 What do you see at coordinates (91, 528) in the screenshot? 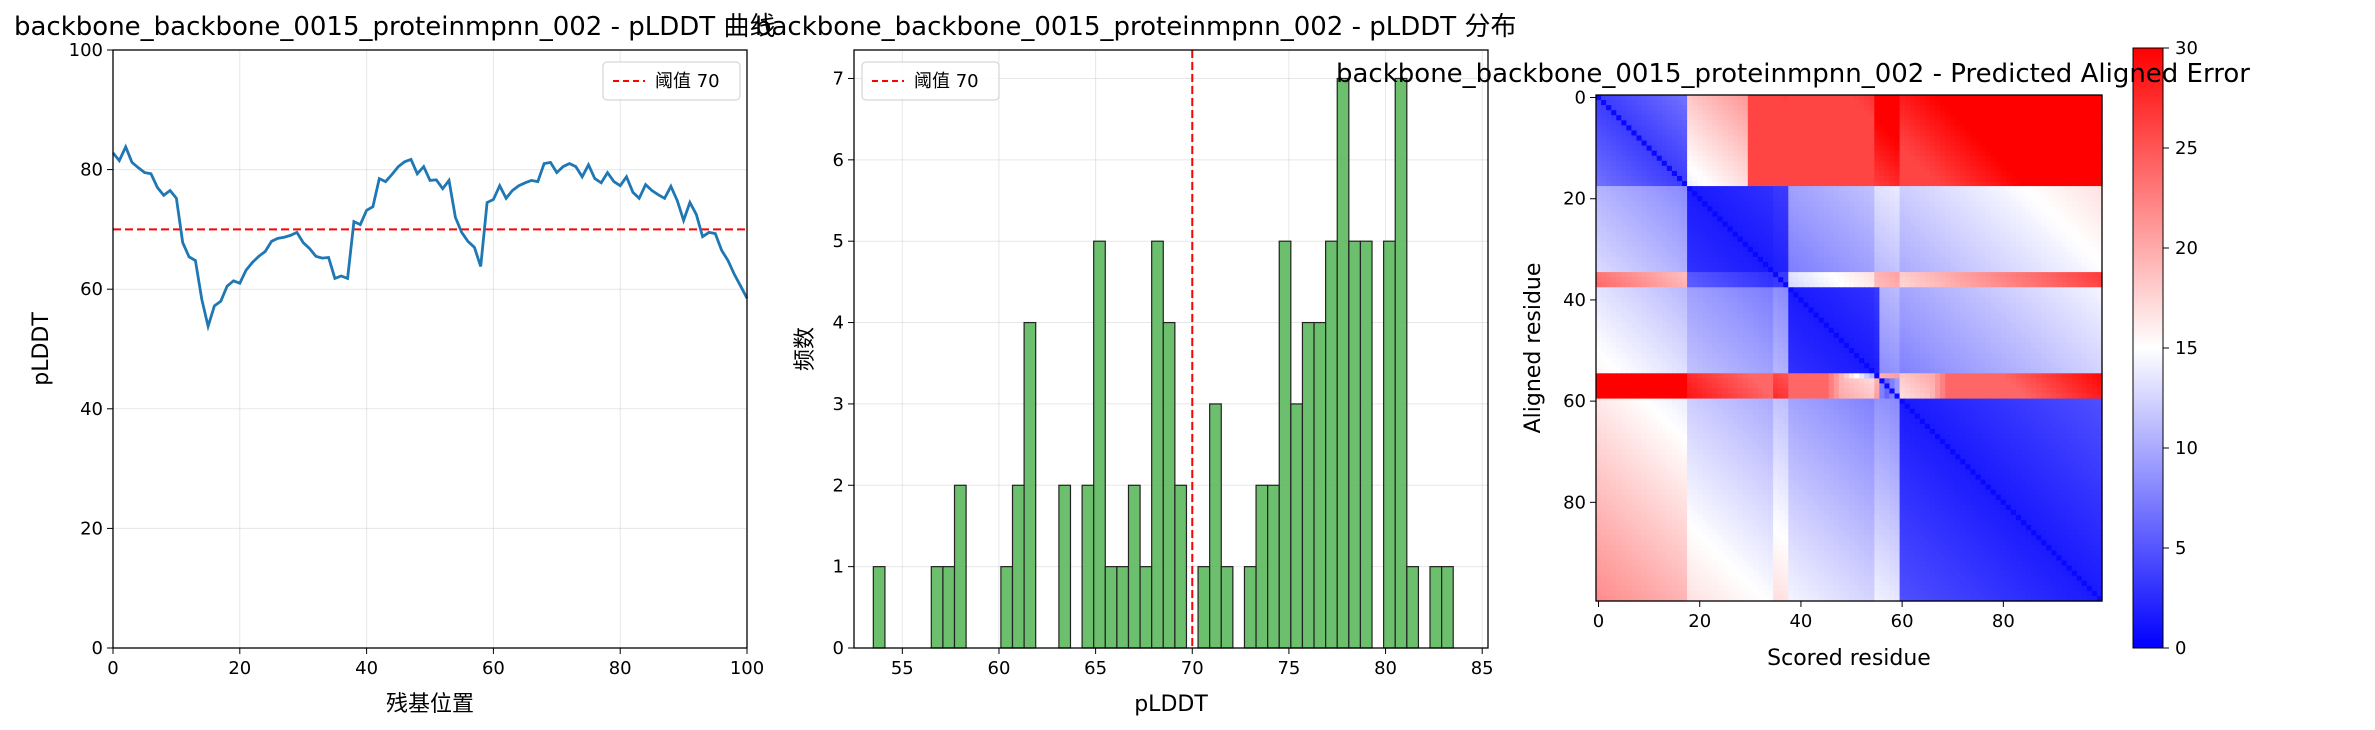
I see `y-tick-label: 20` at bounding box center [91, 528].